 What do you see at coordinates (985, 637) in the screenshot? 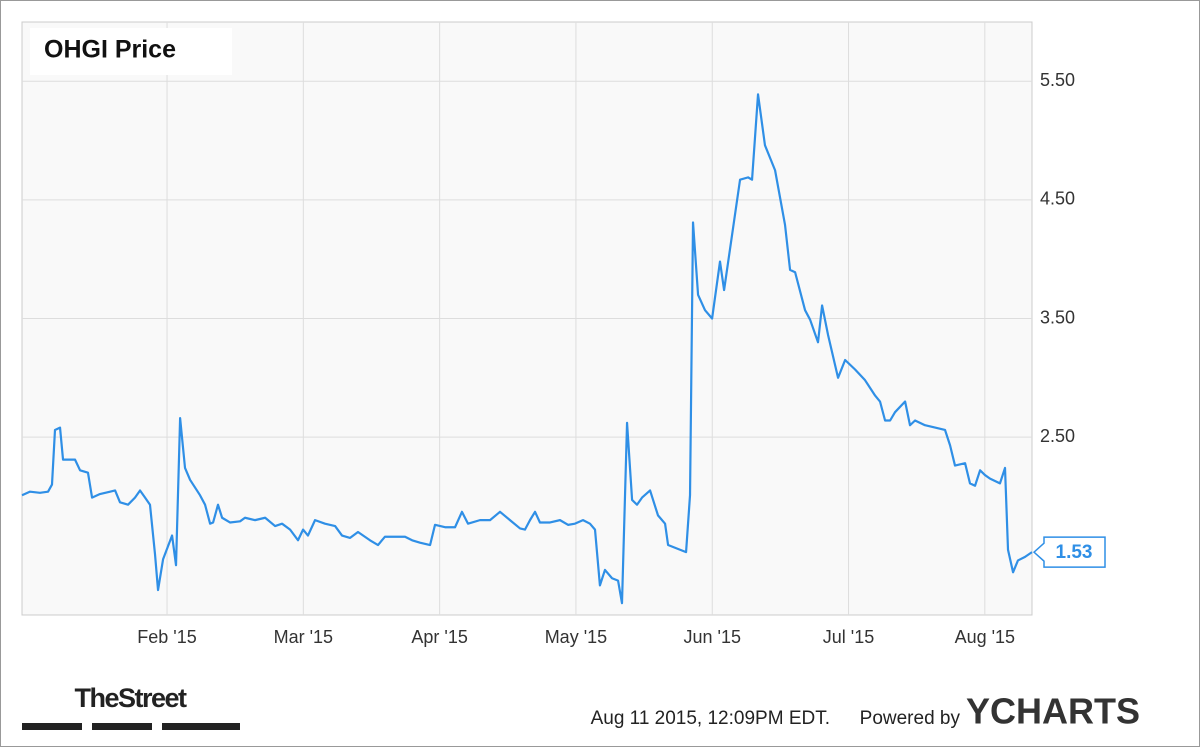
I see `x-tick-label: Aug '15` at bounding box center [985, 637].